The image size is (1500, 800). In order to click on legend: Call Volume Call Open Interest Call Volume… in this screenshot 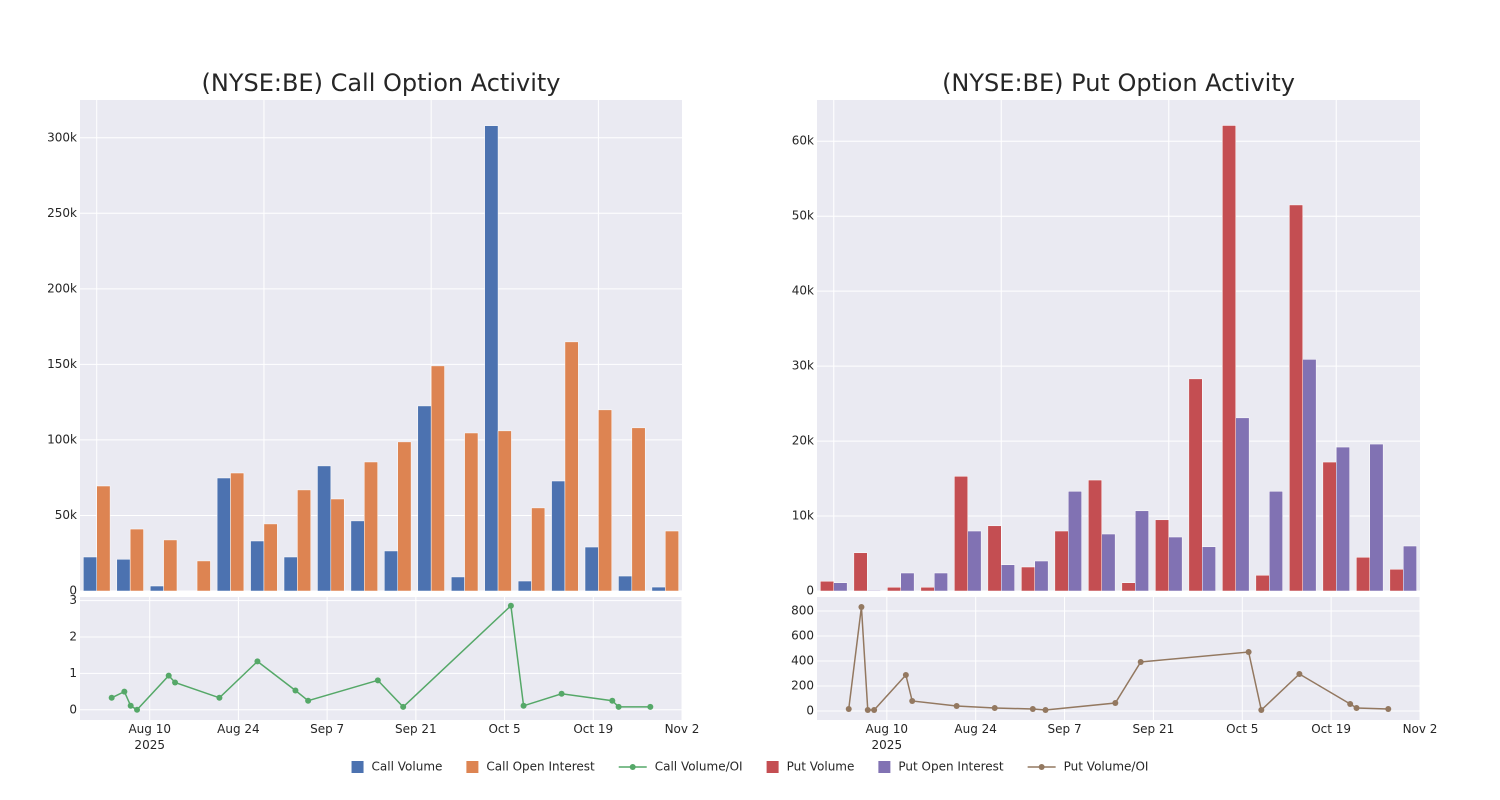, I will do `click(750, 767)`.